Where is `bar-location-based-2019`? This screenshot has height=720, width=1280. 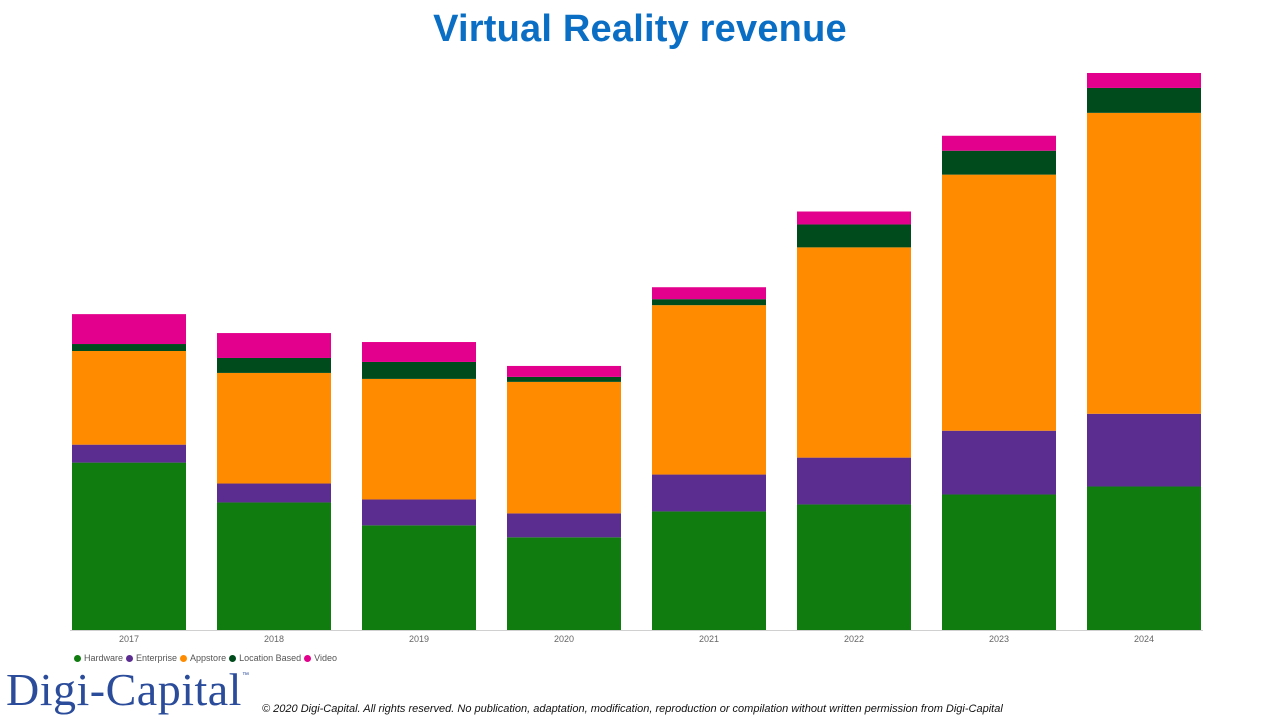 bar-location-based-2019 is located at coordinates (419, 370).